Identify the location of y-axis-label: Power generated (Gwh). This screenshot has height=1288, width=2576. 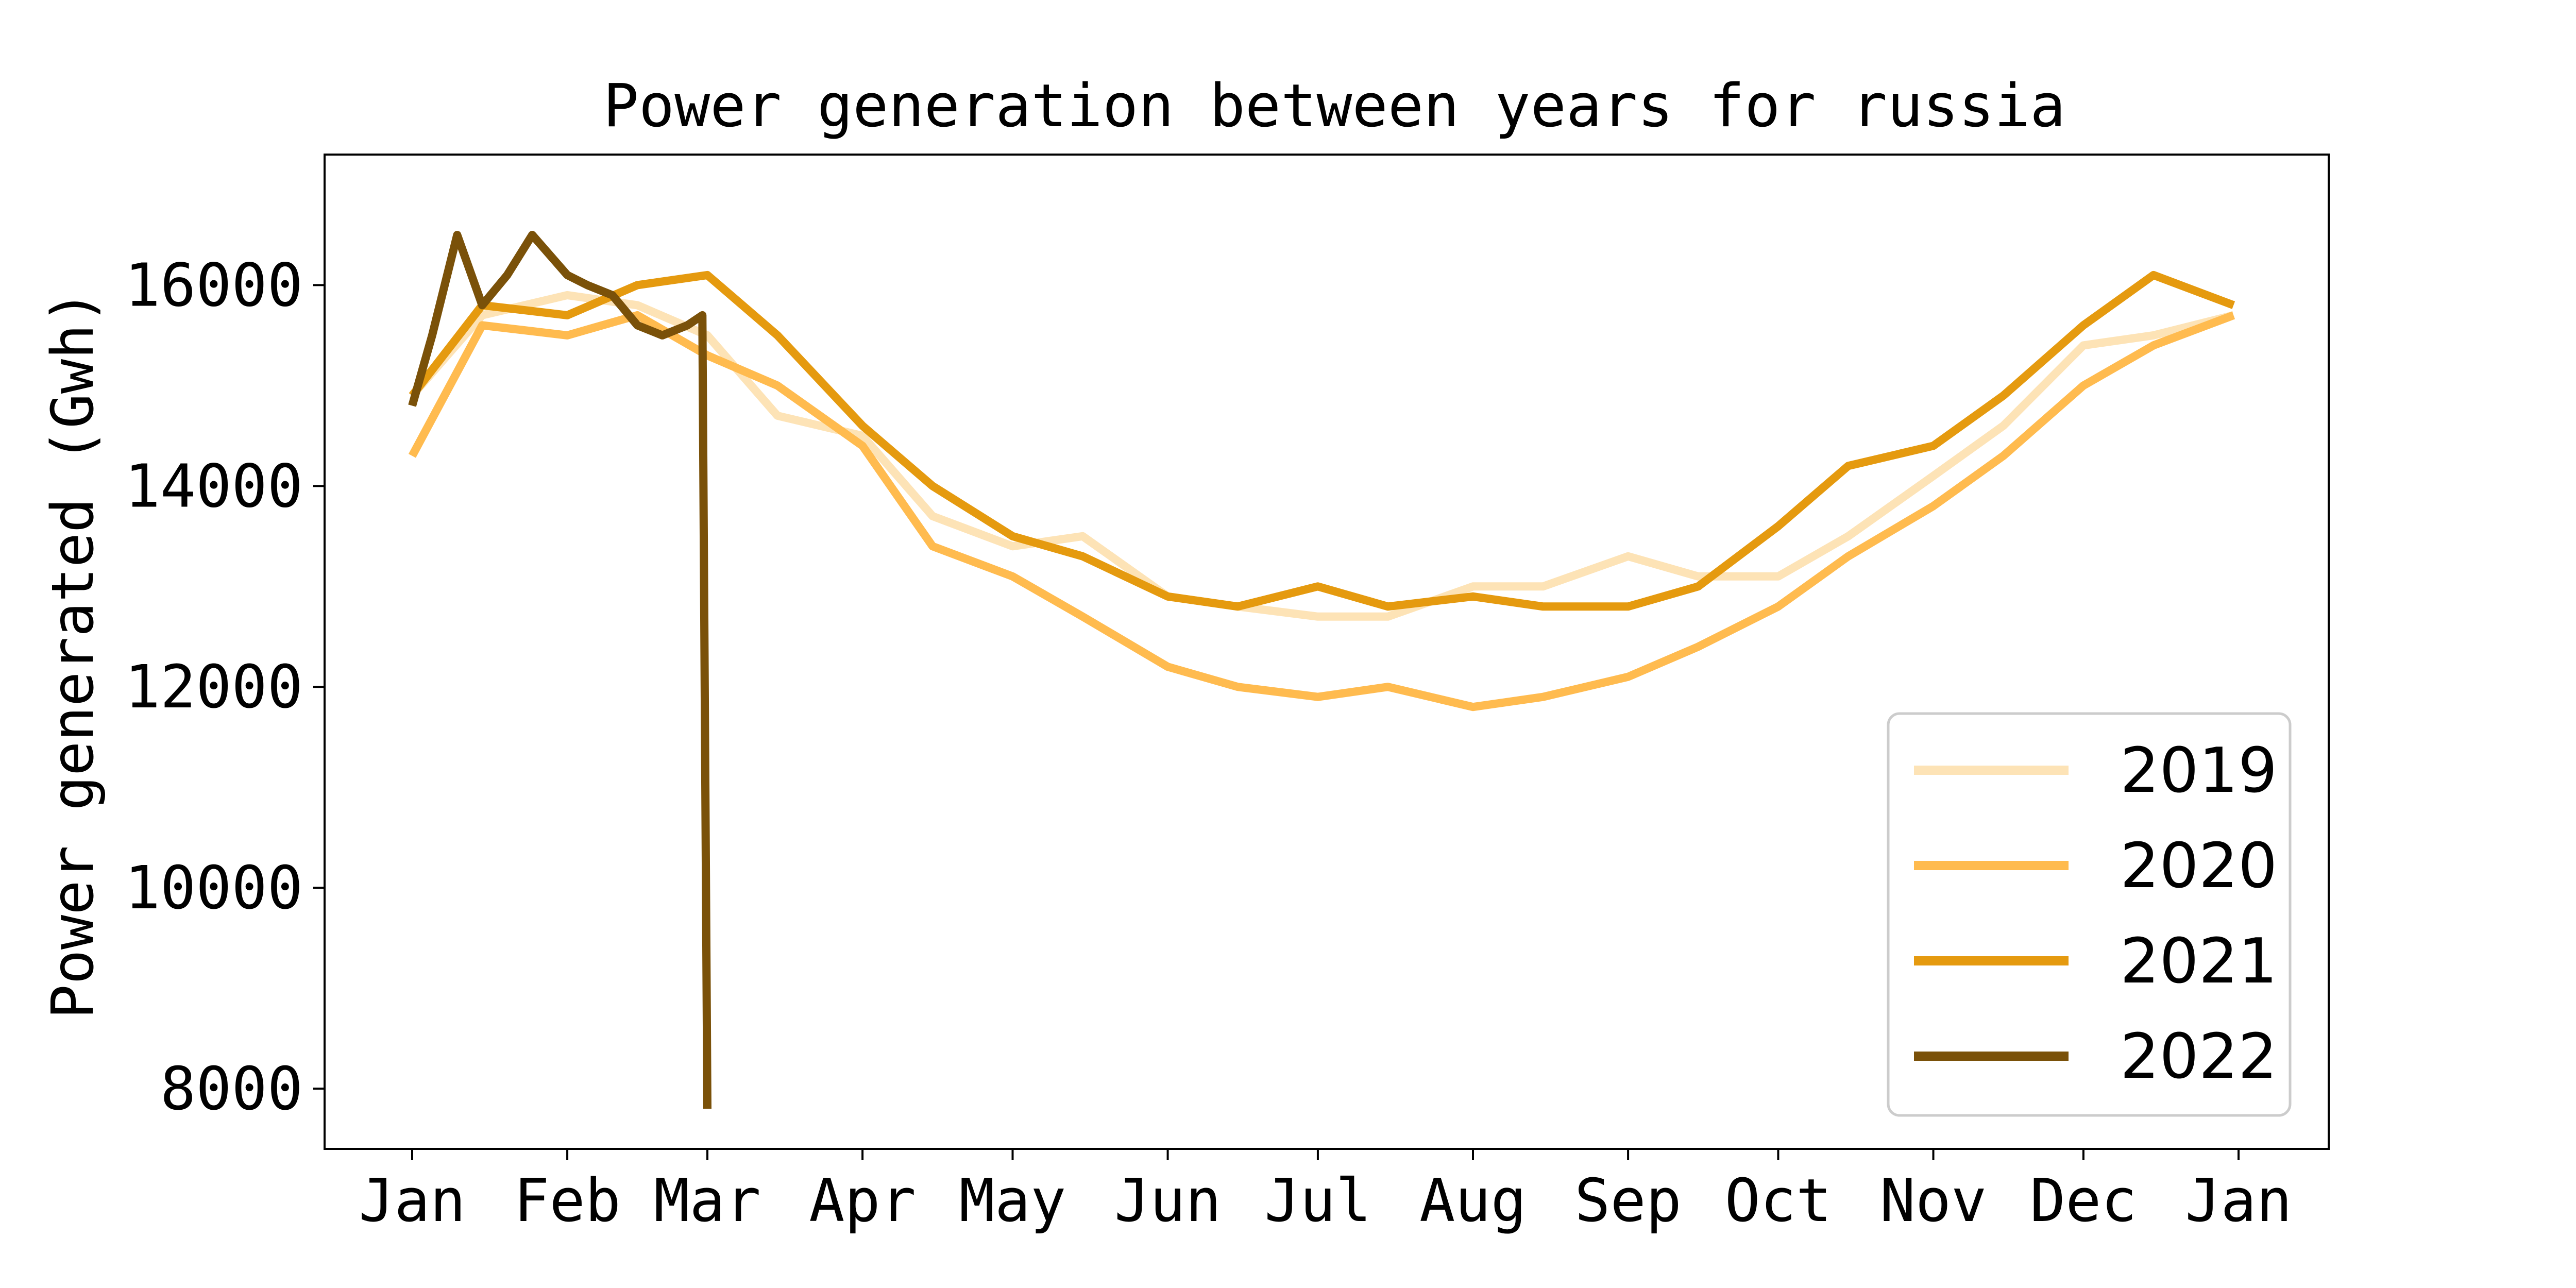
(73, 654).